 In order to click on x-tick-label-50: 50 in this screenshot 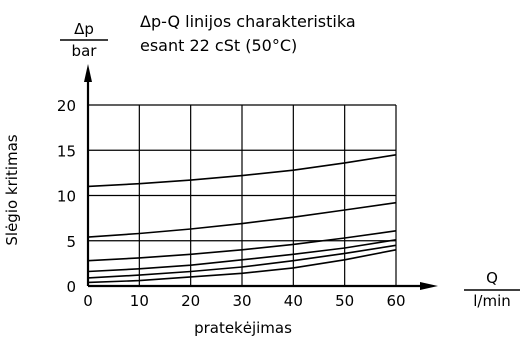, I will do `click(344, 301)`.